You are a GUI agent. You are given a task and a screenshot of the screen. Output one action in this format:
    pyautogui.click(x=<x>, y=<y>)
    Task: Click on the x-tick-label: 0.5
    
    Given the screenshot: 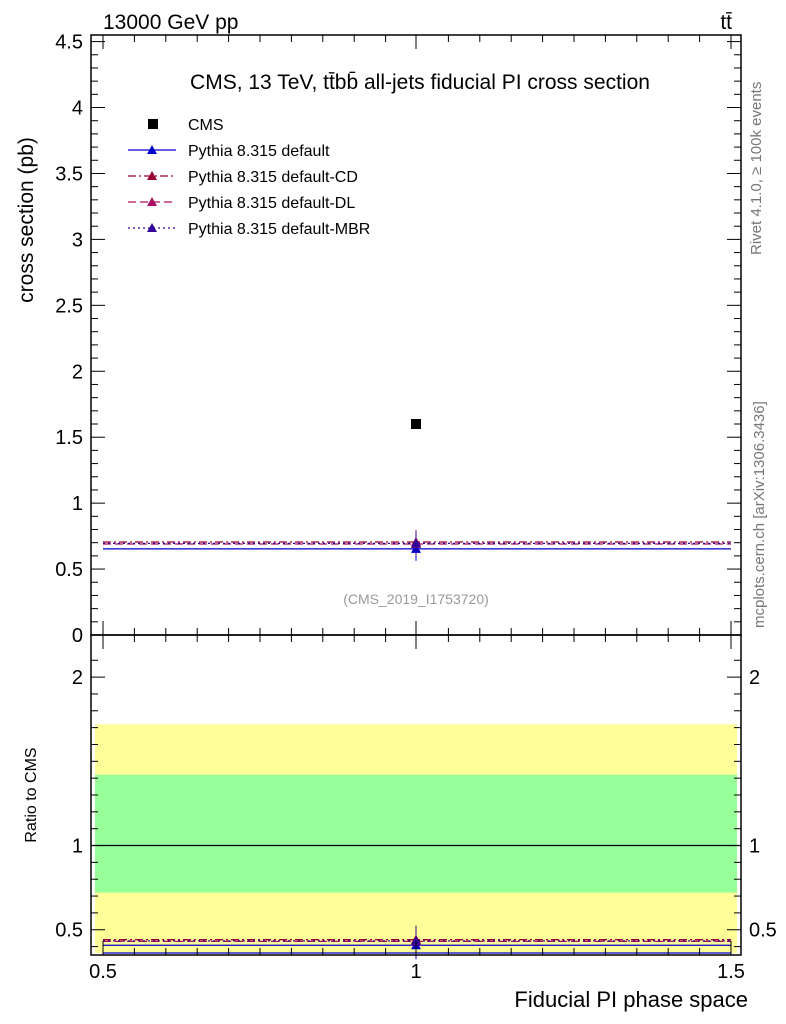 What is the action you would take?
    pyautogui.click(x=103, y=972)
    